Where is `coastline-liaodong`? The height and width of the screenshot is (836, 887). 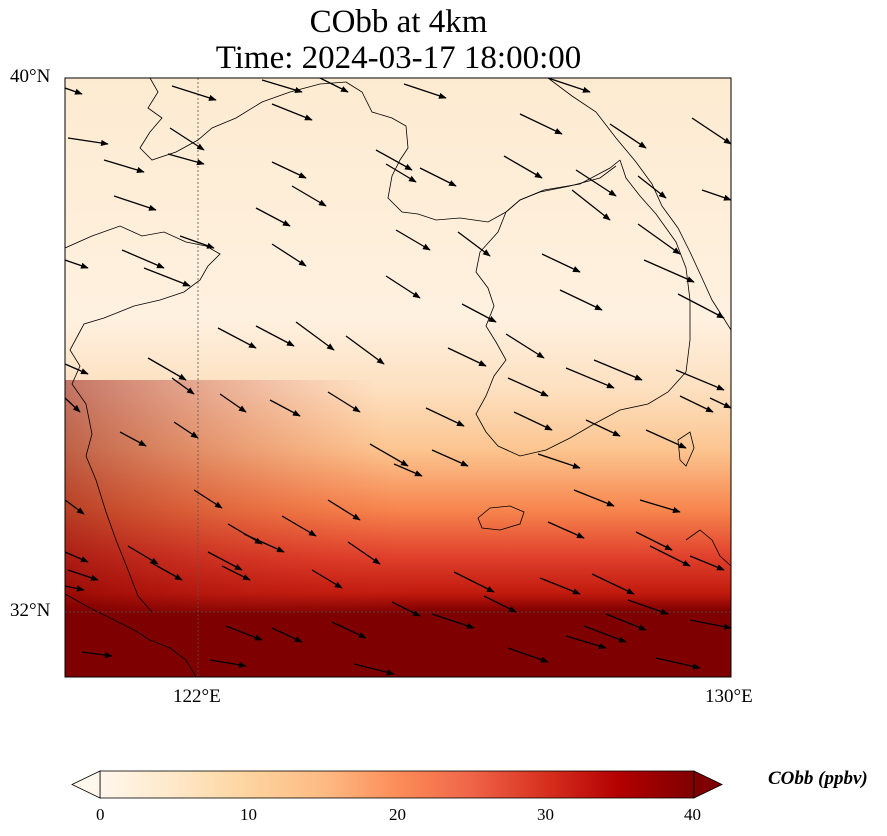
coastline-liaodong is located at coordinates (243, 119).